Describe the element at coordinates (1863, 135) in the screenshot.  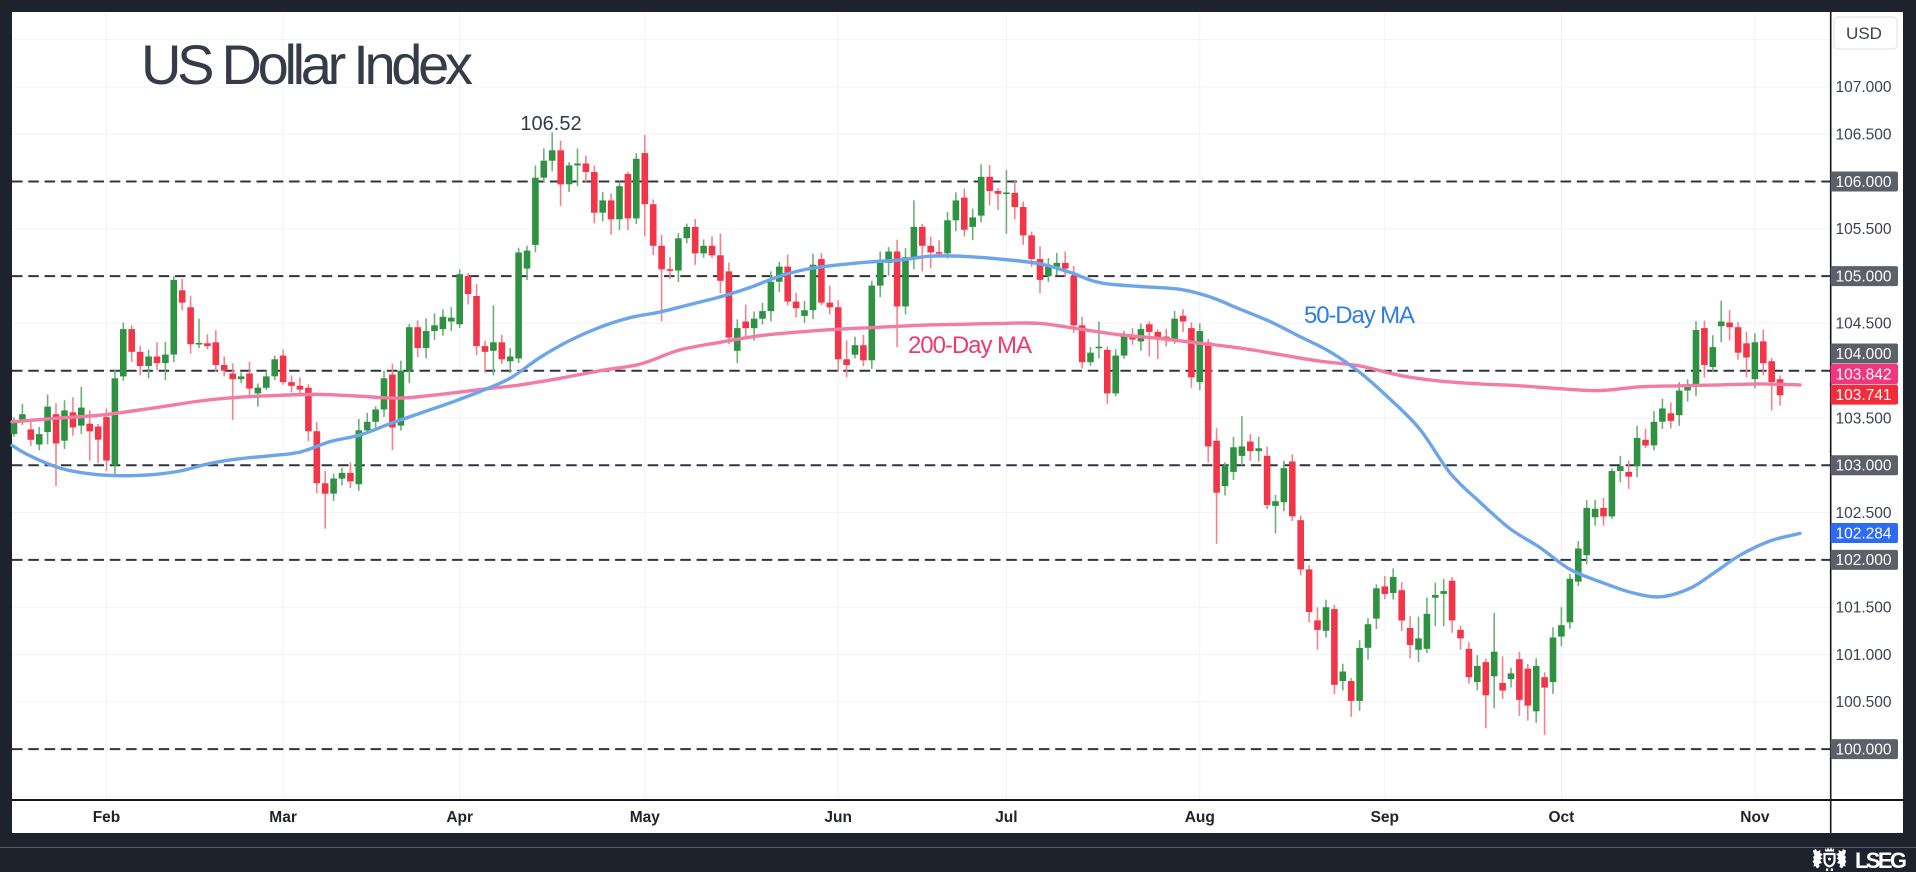
I see `svg-text: 106.500` at that location.